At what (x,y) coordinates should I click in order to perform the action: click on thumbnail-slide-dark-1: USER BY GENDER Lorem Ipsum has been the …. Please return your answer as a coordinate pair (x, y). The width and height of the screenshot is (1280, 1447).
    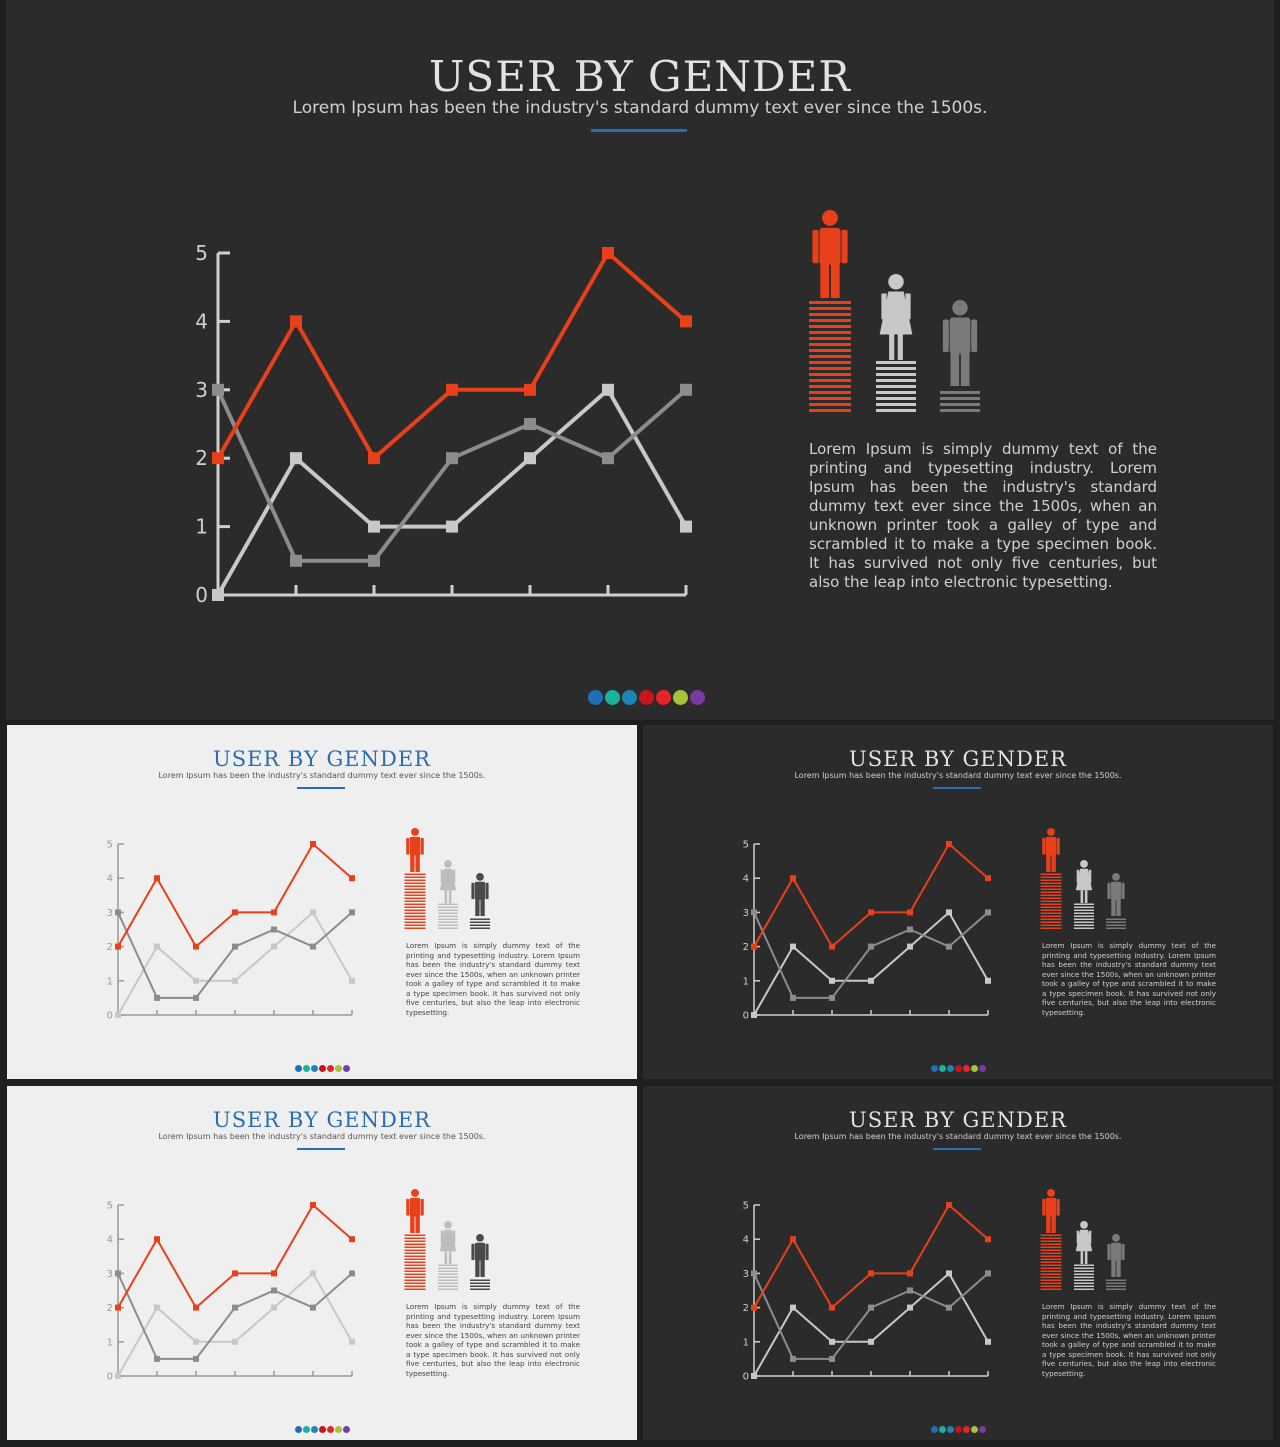
    Looking at the image, I should click on (958, 902).